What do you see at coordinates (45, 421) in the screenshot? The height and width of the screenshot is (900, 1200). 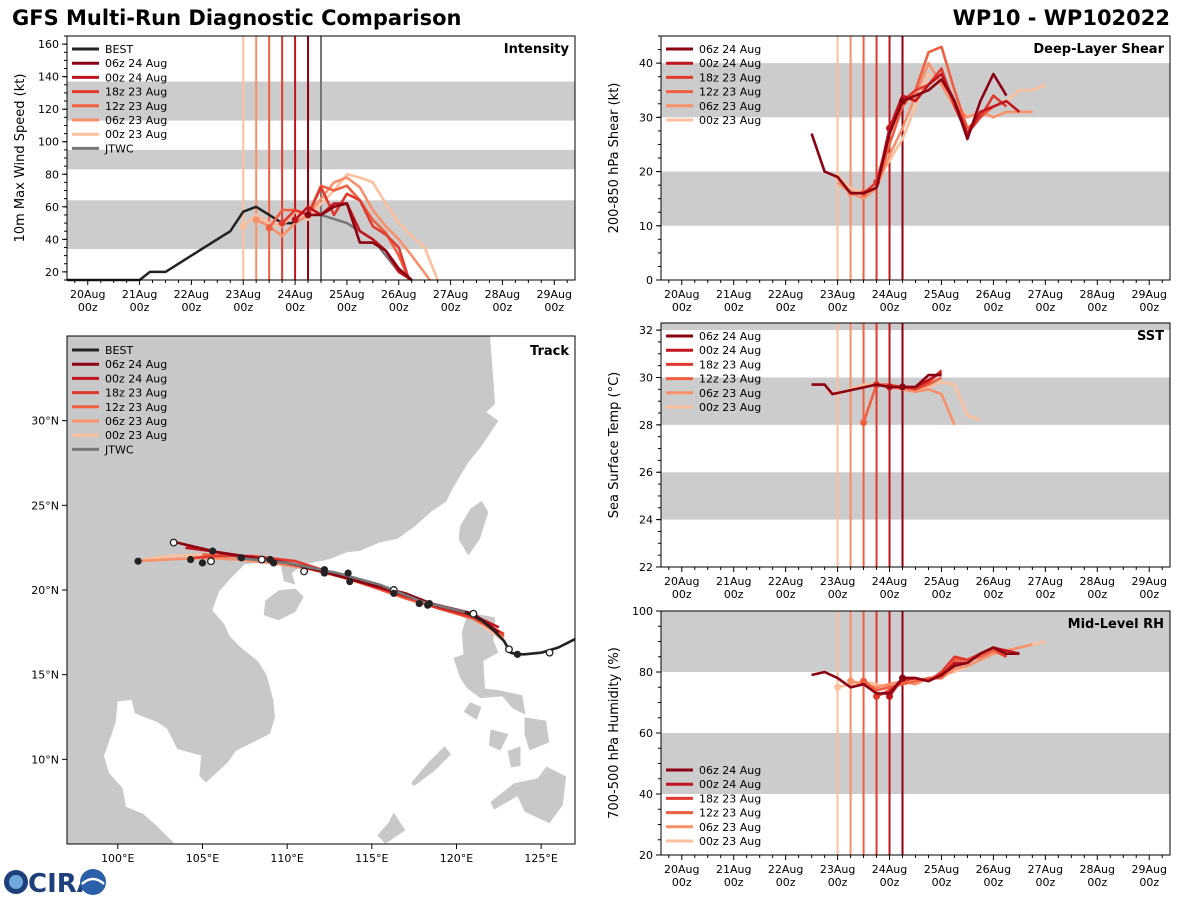 I see `lat-tick-label: 30°N` at bounding box center [45, 421].